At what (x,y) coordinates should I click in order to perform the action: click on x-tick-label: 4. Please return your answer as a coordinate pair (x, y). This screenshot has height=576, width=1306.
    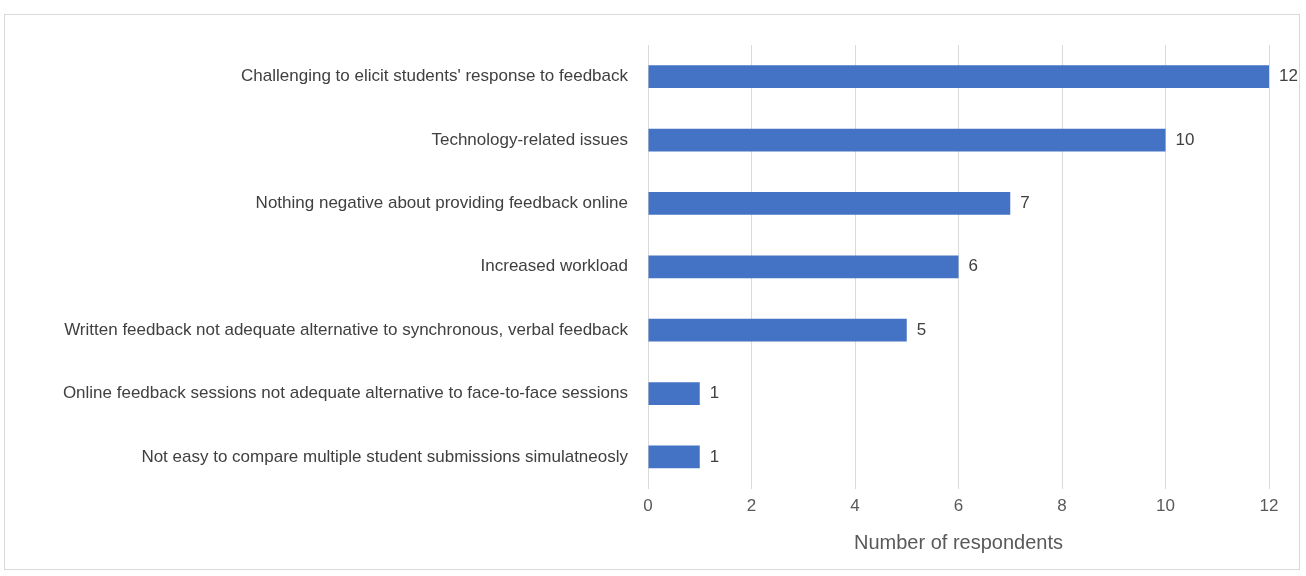
    Looking at the image, I should click on (855, 506).